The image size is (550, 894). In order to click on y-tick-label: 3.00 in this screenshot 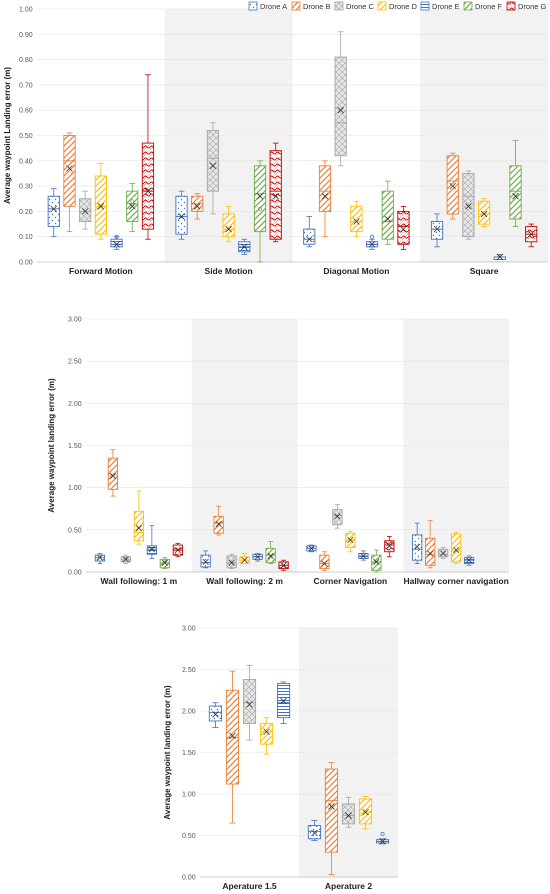, I will do `click(189, 629)`.